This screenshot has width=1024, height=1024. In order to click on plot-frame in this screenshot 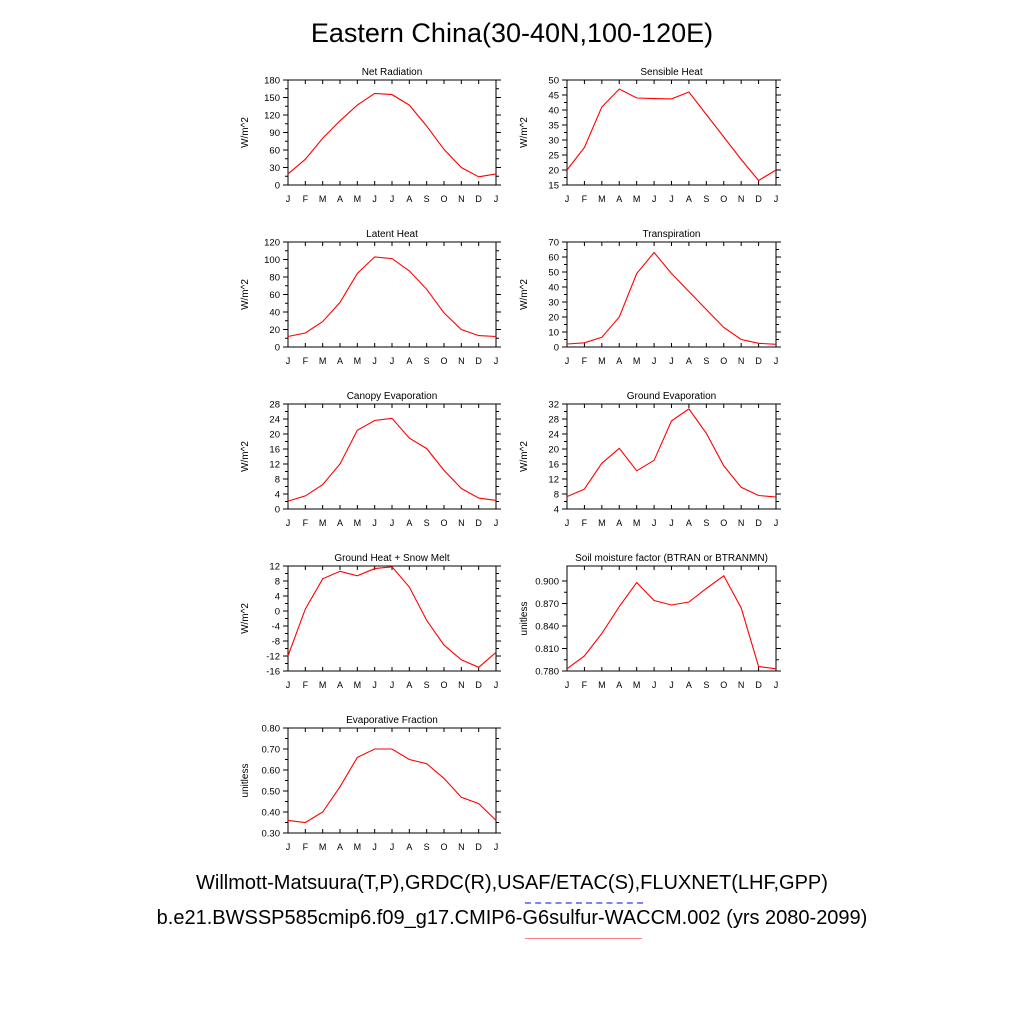, I will do `click(671, 132)`.